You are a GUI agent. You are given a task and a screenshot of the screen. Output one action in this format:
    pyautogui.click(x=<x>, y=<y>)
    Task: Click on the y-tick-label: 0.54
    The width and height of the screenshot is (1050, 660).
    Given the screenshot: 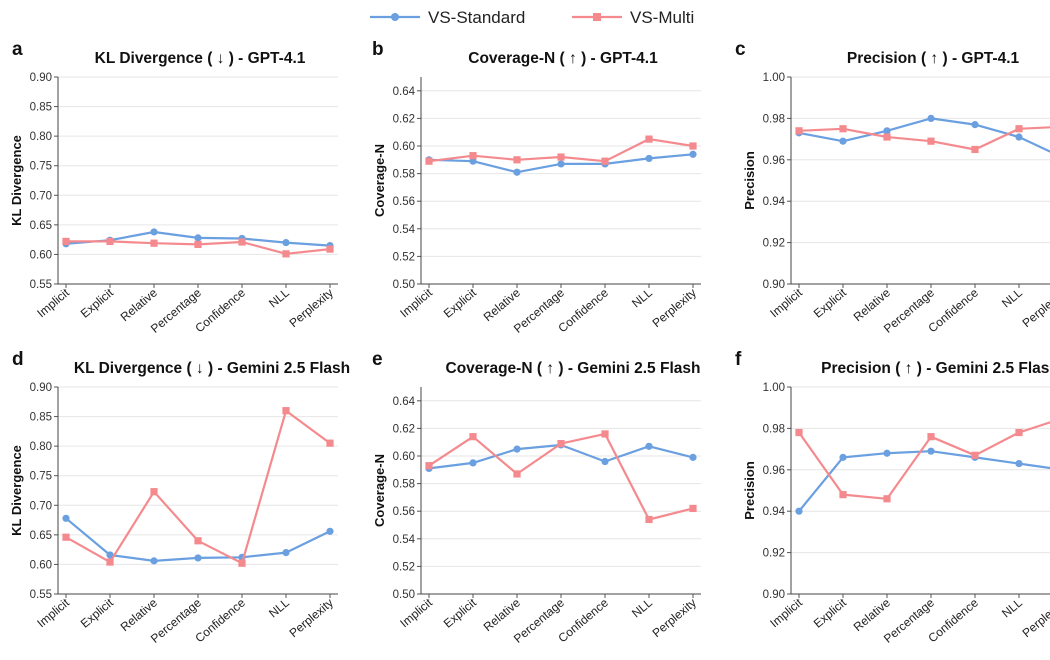 What is the action you would take?
    pyautogui.click(x=404, y=540)
    